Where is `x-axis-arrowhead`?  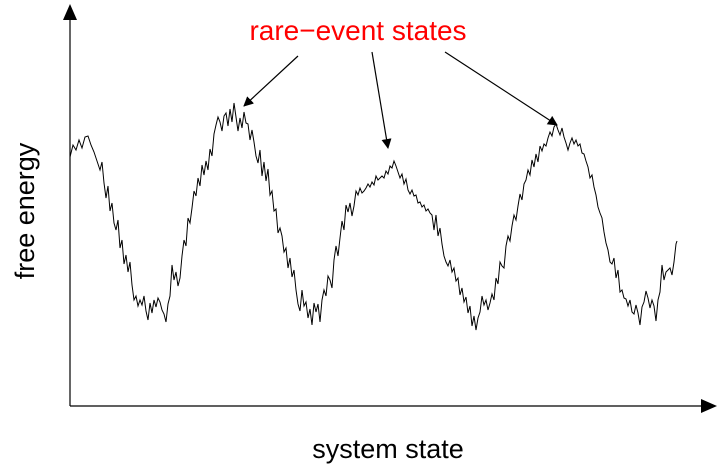 x-axis-arrowhead is located at coordinates (709, 406).